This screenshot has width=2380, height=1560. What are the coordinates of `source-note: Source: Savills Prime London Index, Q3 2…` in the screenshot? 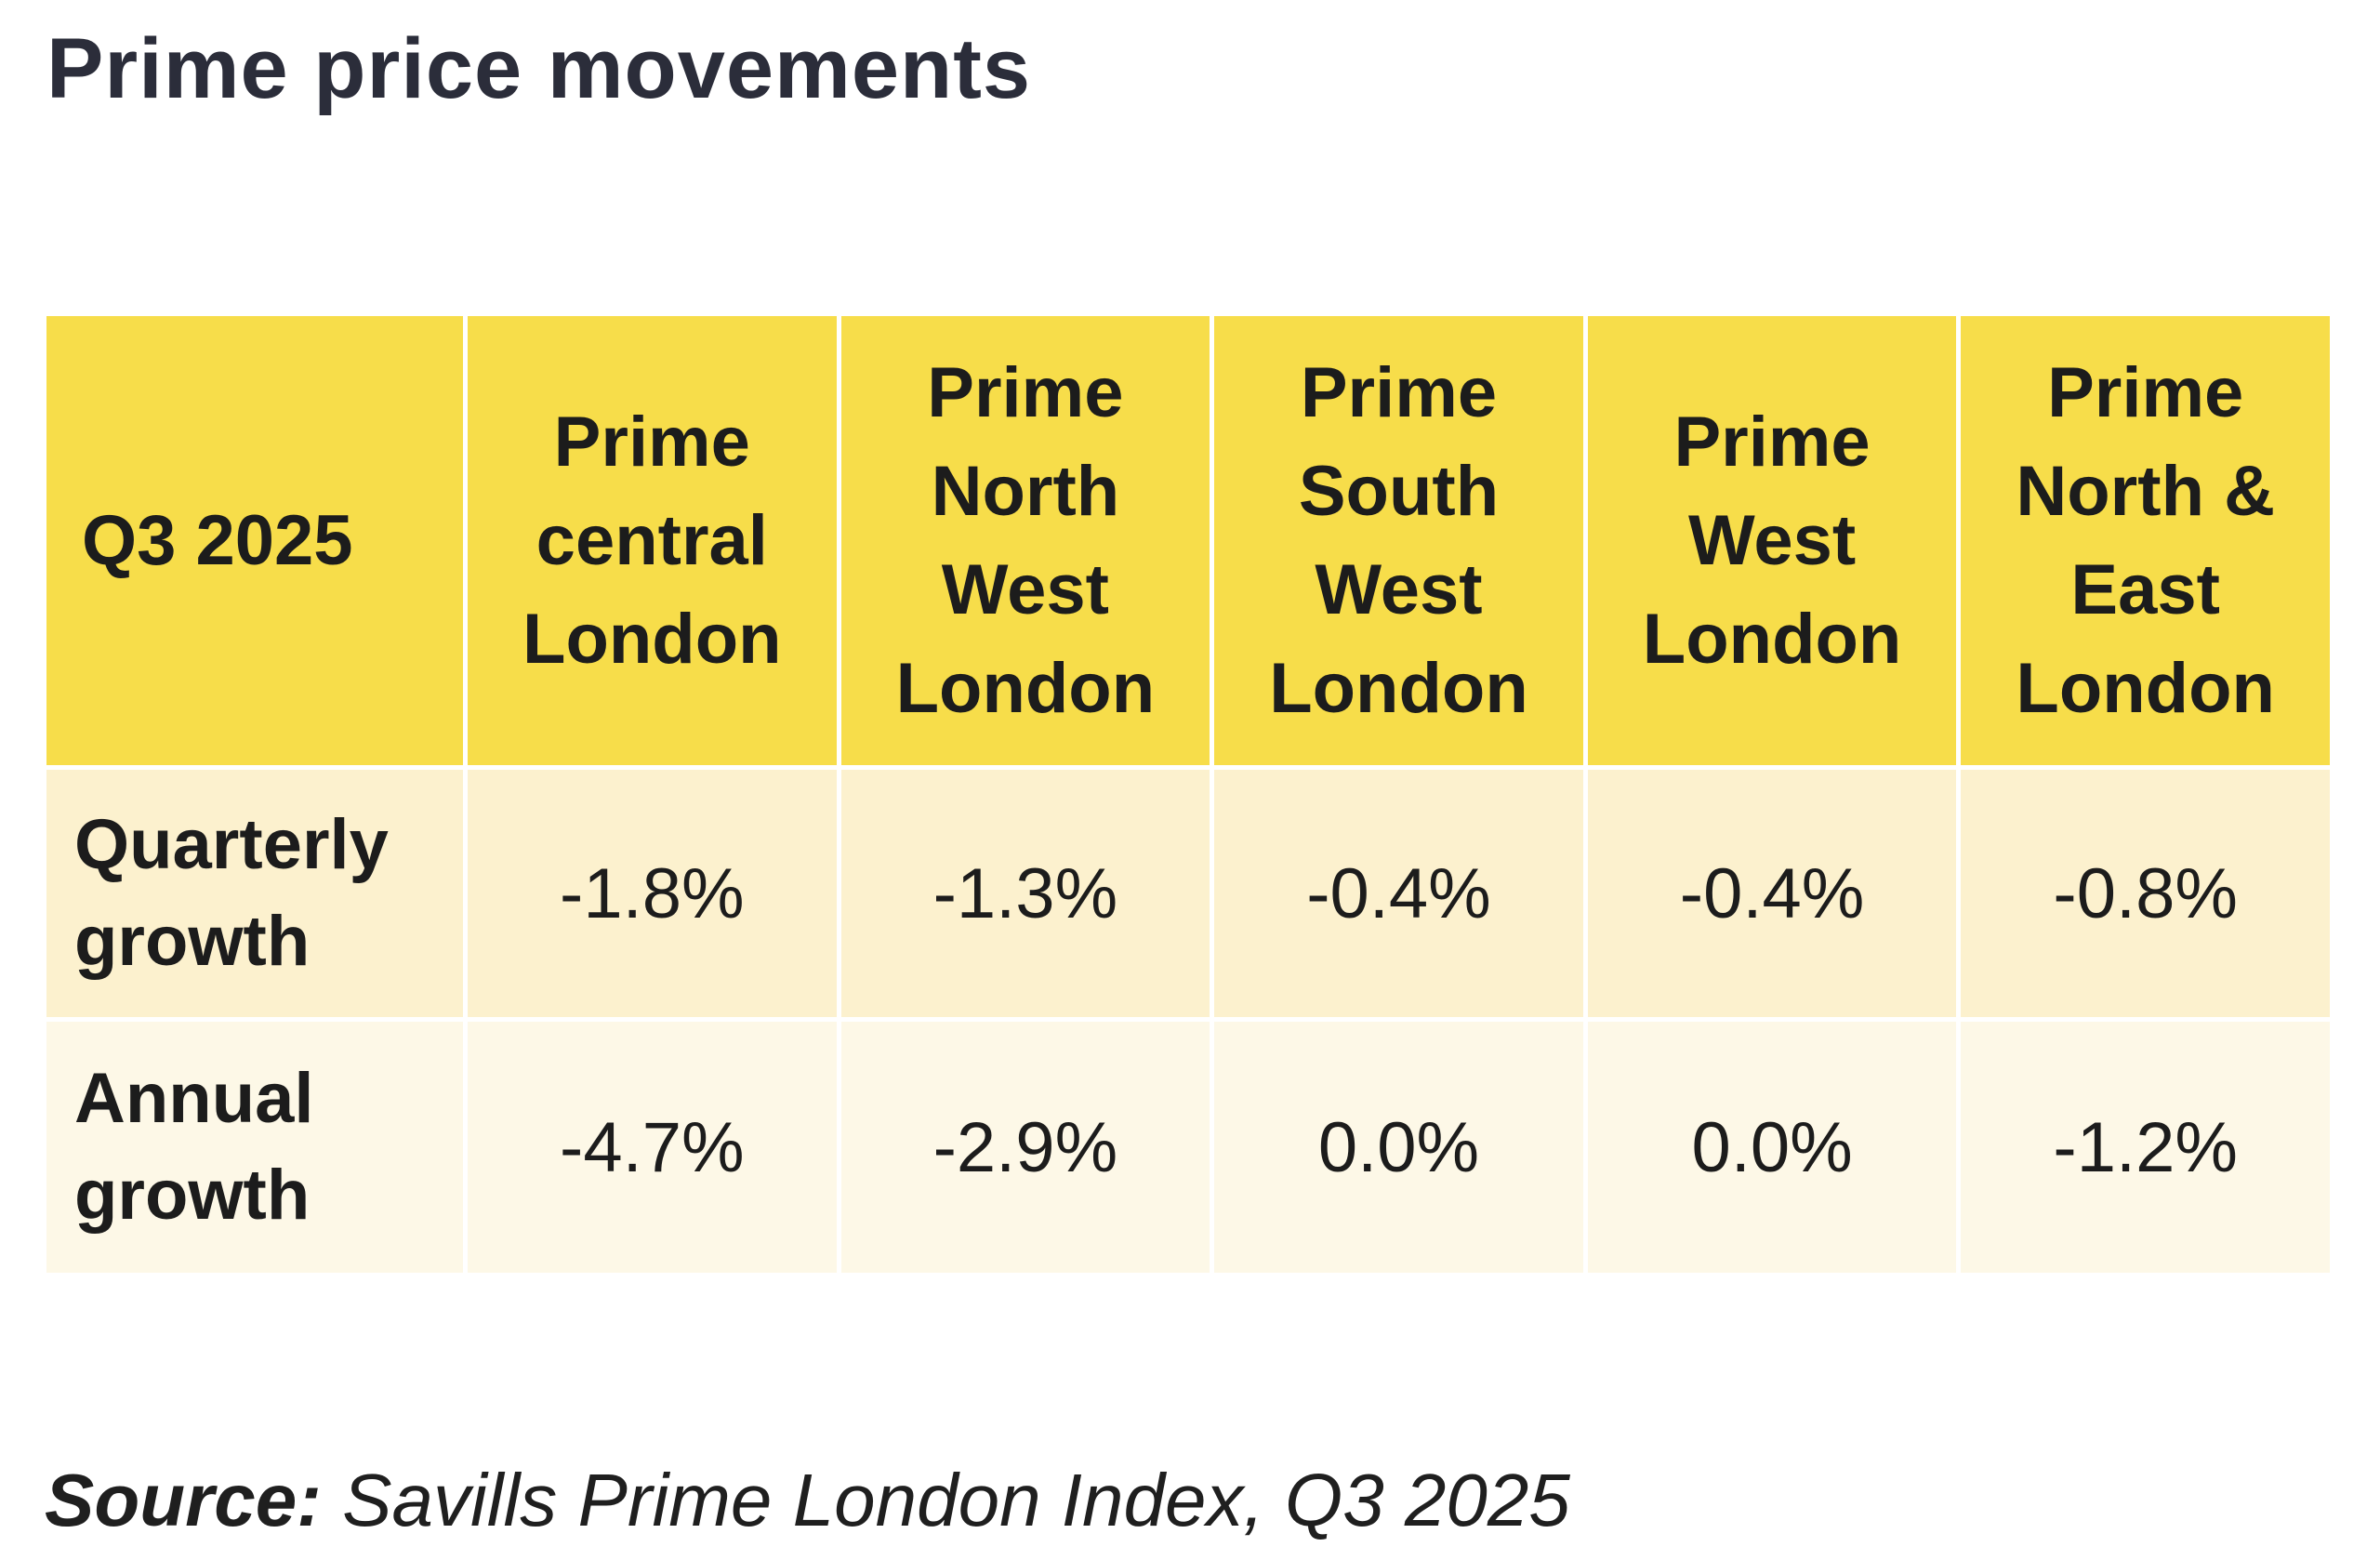 It's located at (807, 1500).